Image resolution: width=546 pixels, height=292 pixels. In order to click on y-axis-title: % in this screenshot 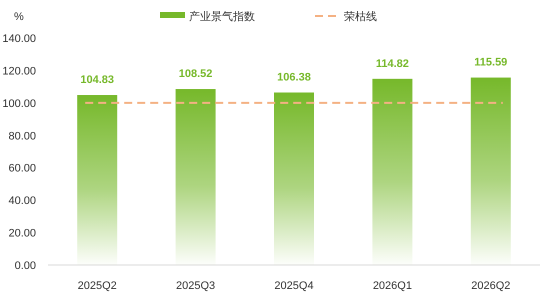, I will do `click(19, 17)`.